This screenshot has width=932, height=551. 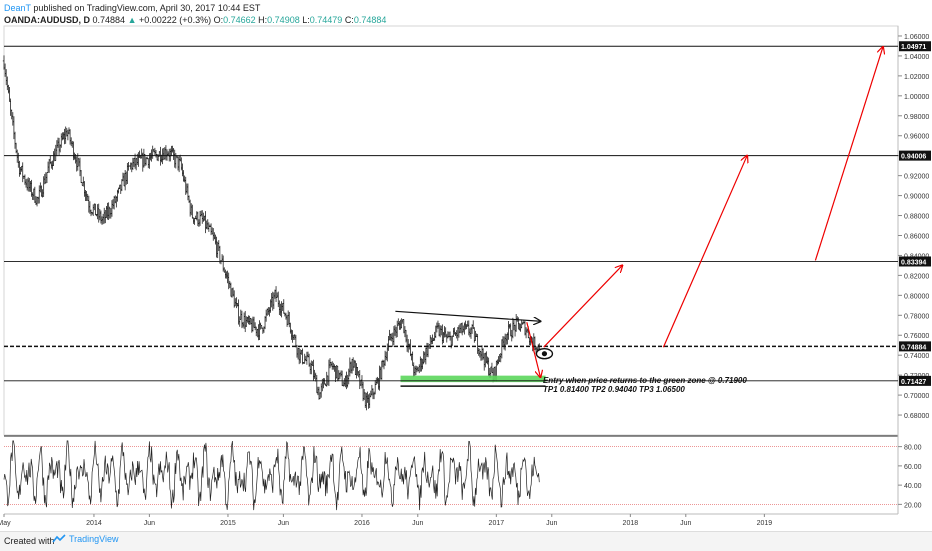 What do you see at coordinates (283, 20) in the screenshot?
I see `high-value: 0.74908` at bounding box center [283, 20].